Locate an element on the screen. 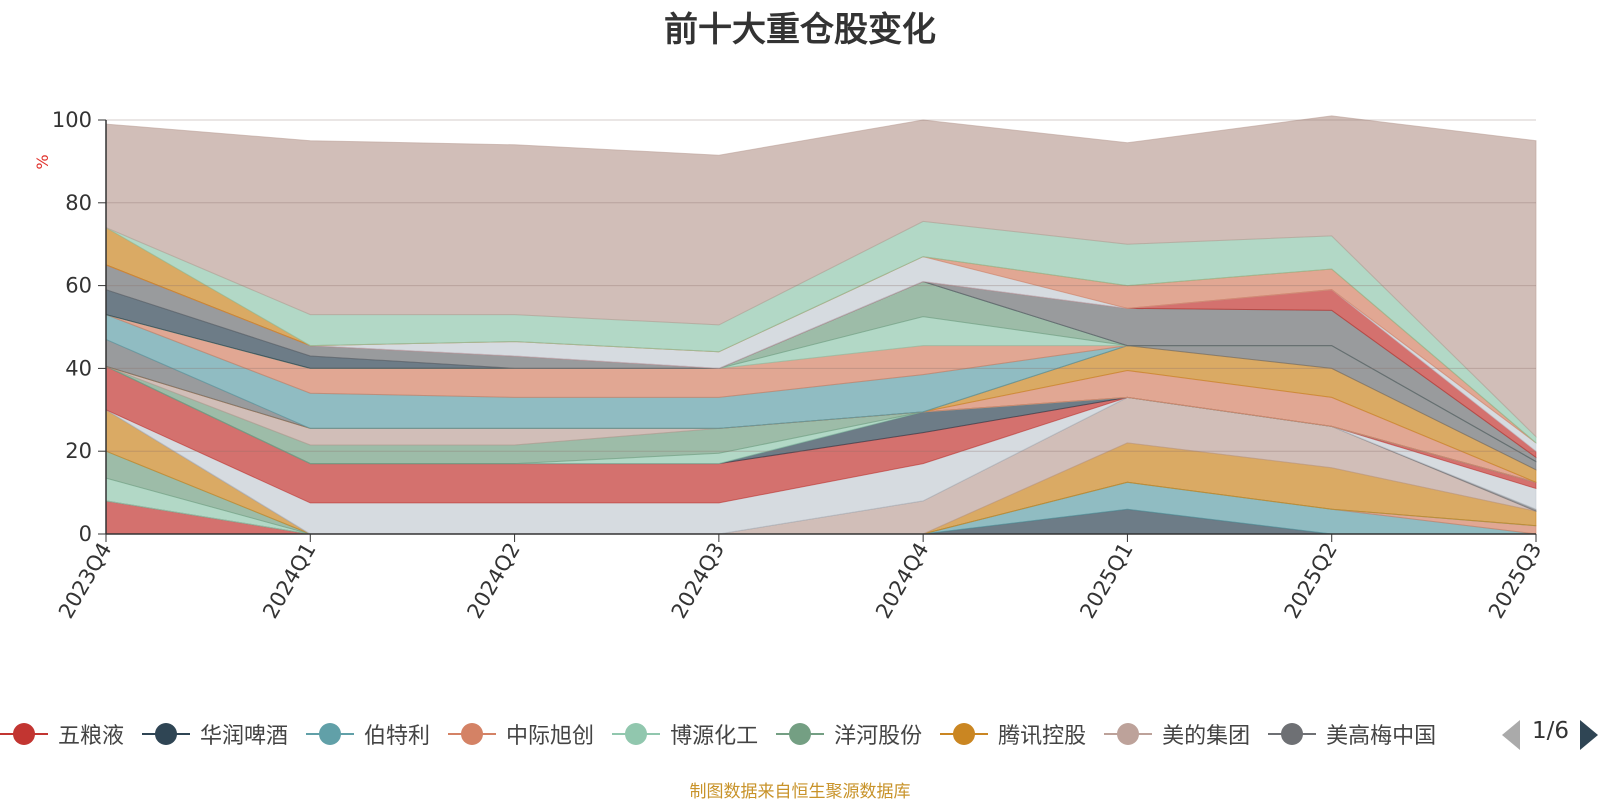  legend-label: 华润啤酒 is located at coordinates (244, 736).